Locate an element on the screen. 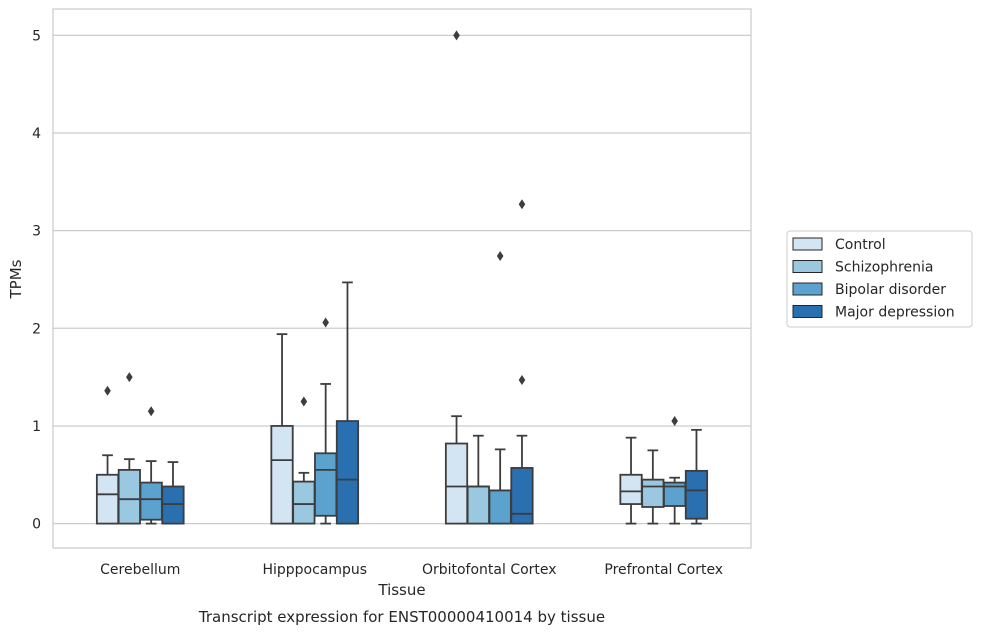  legend-label: Major depression is located at coordinates (895, 313).